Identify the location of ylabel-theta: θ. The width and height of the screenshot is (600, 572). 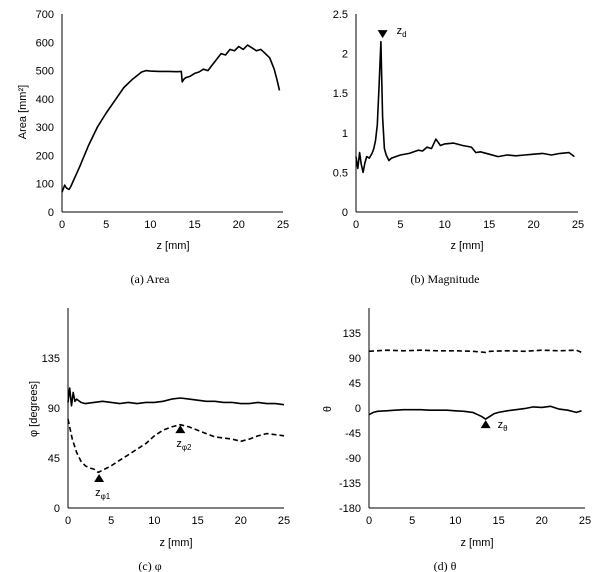
(328, 409).